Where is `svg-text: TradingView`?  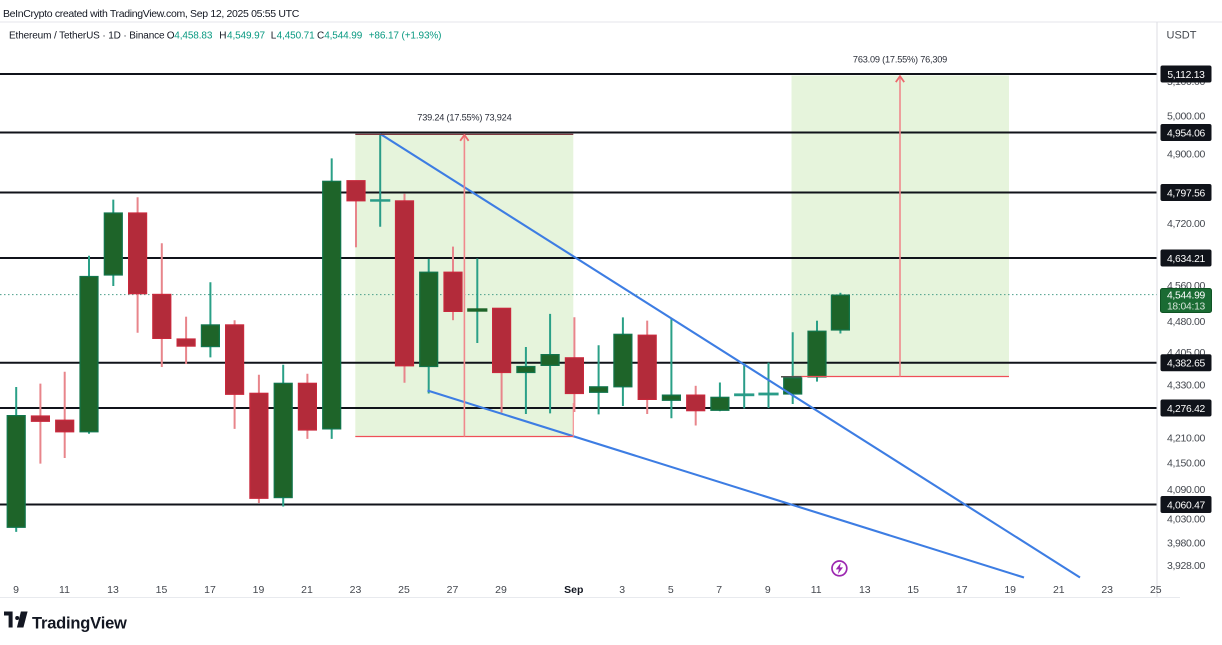
svg-text: TradingView is located at coordinates (79, 624).